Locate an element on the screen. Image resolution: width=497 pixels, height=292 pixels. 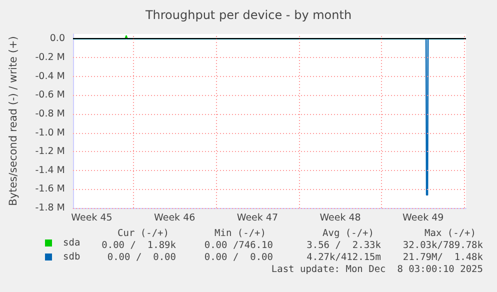
text: 0.00 /746.10 is located at coordinates (238, 245).